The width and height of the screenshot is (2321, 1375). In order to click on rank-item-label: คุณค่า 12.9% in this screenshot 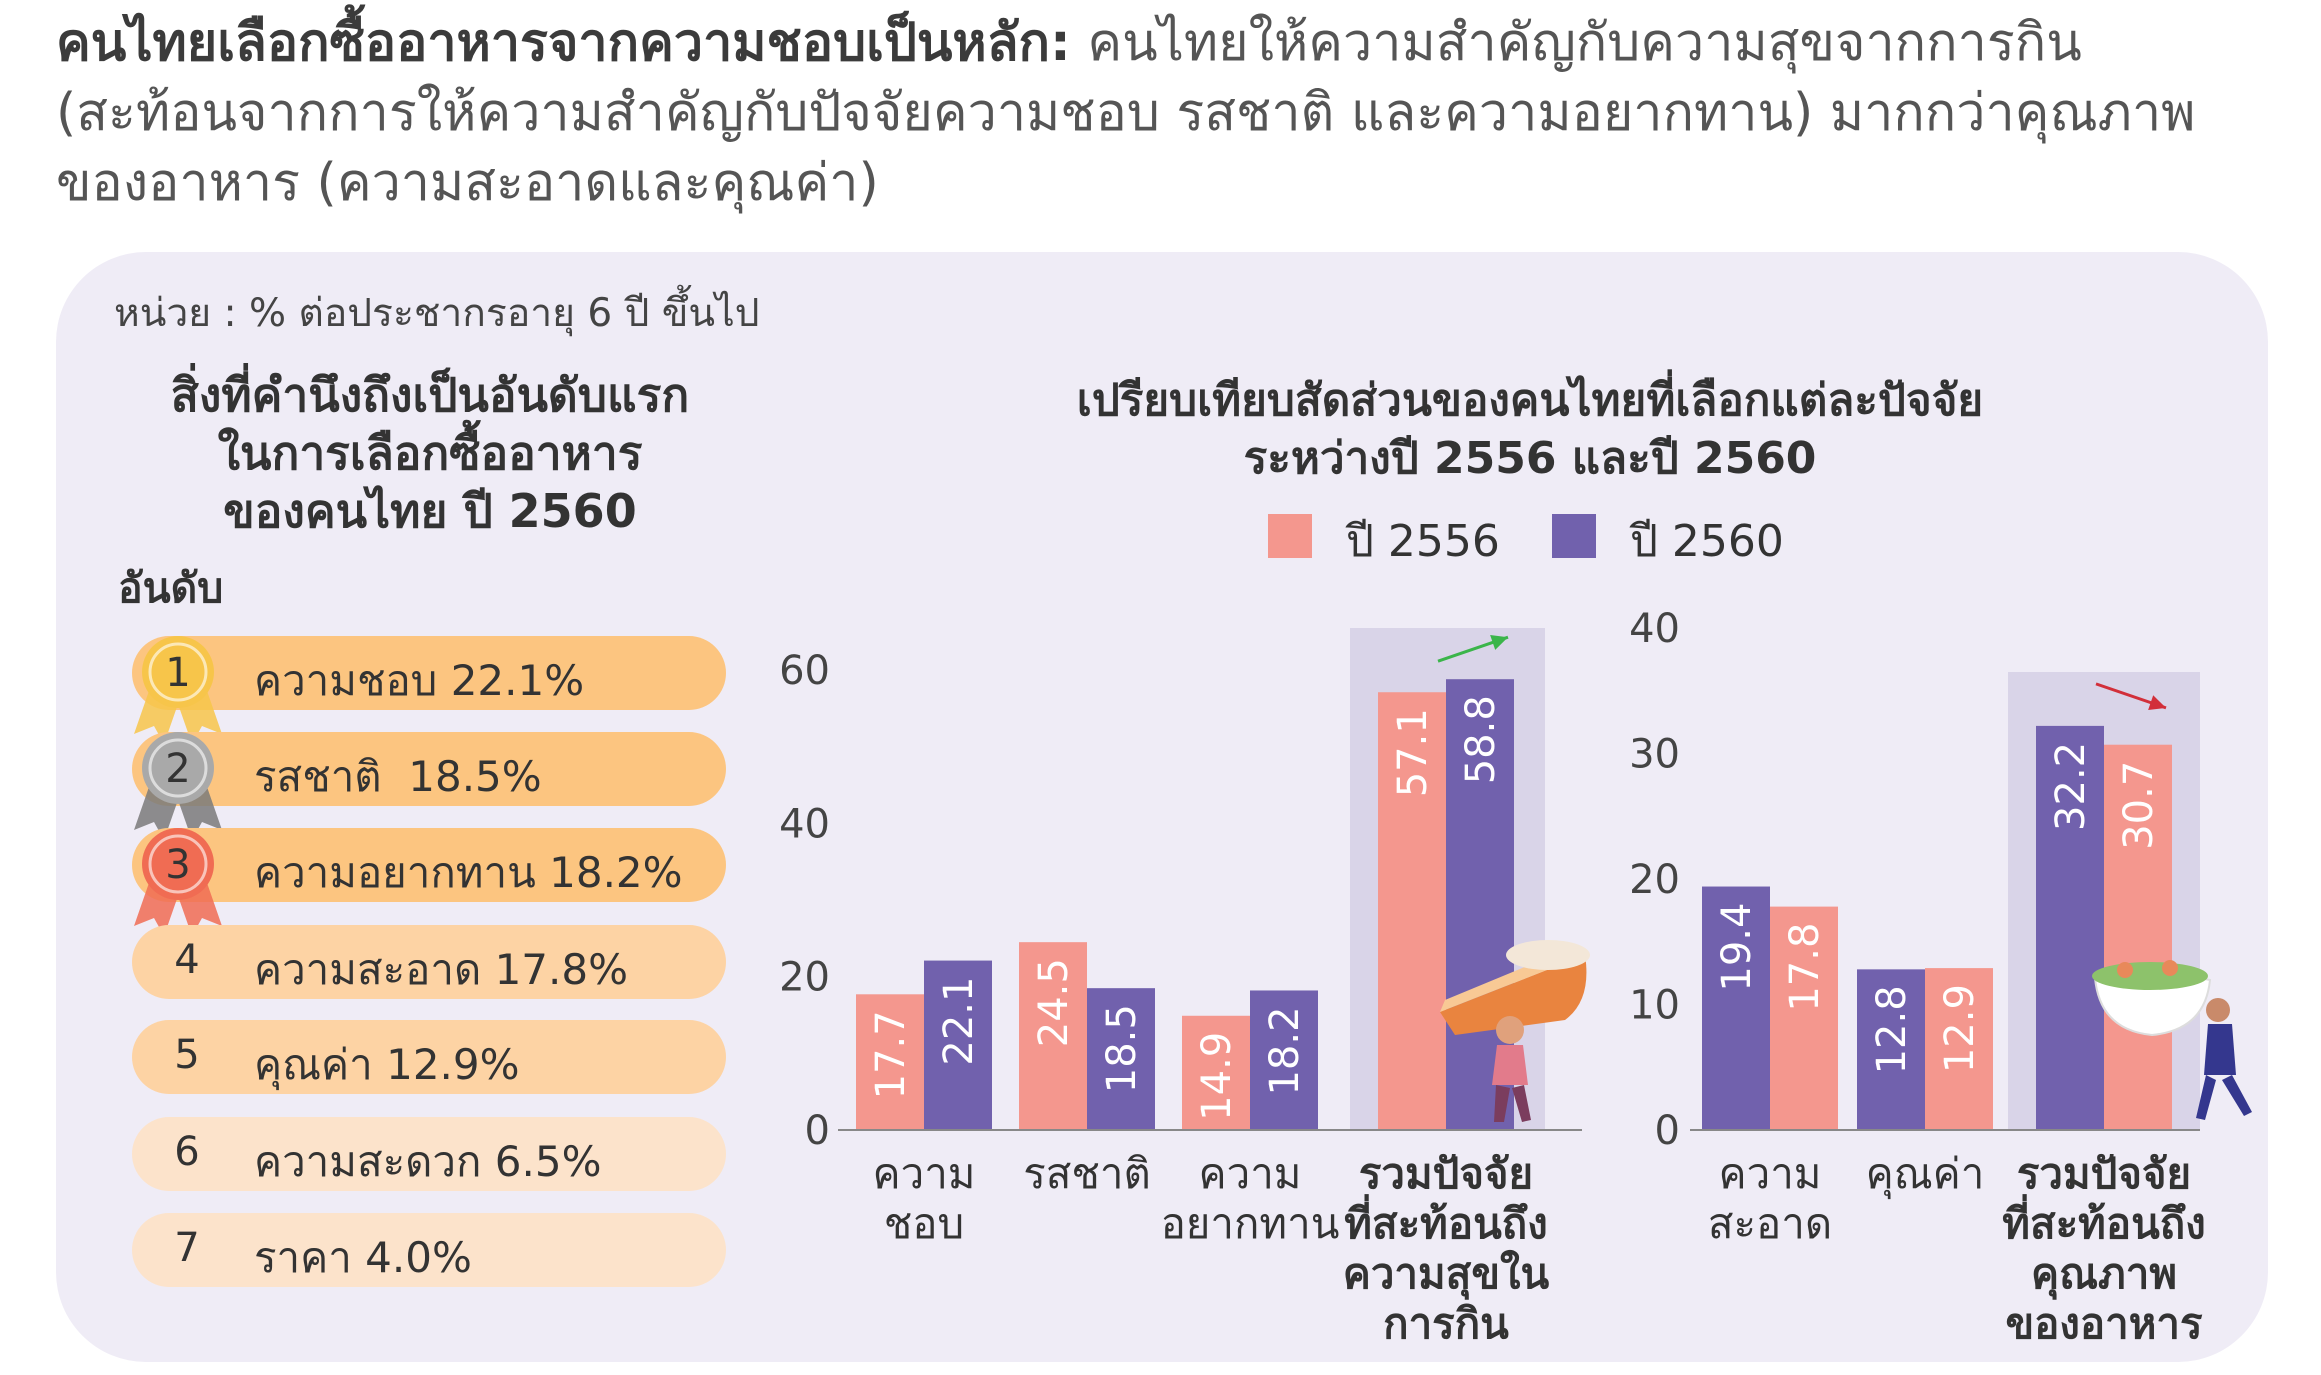, I will do `click(387, 1064)`.